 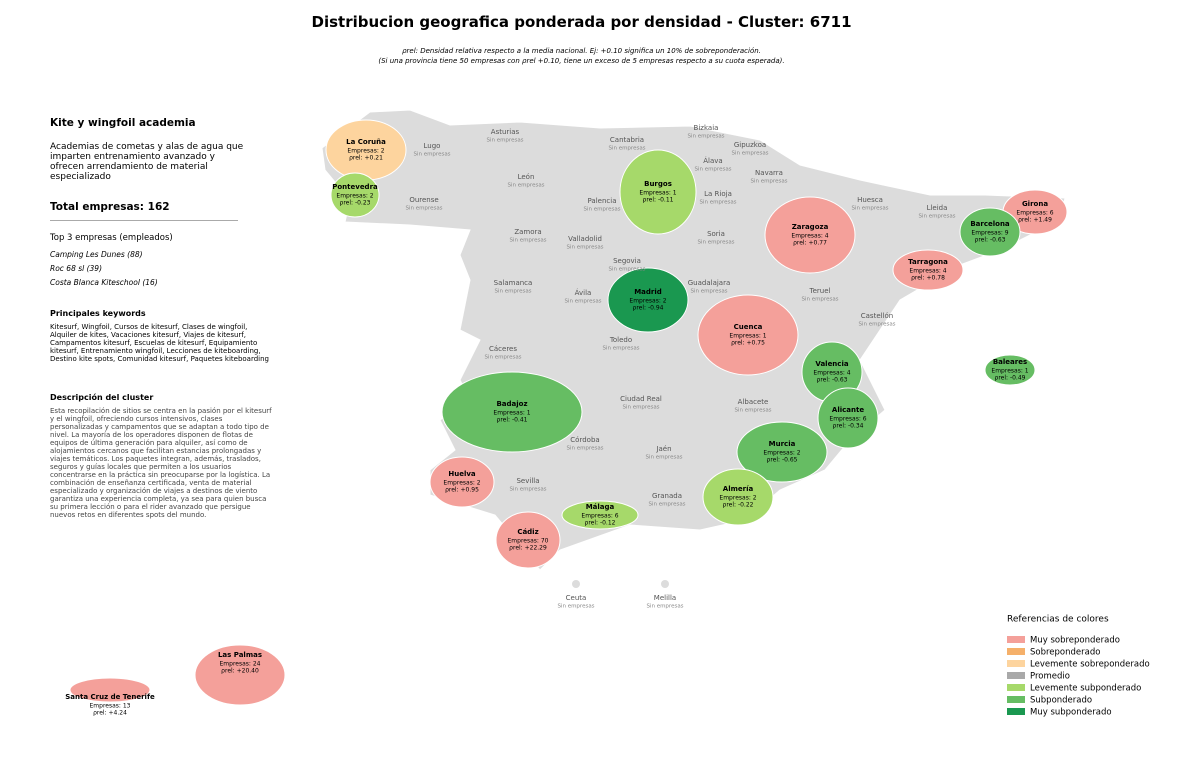 What do you see at coordinates (240, 664) in the screenshot?
I see `province-count: Empresas: 24` at bounding box center [240, 664].